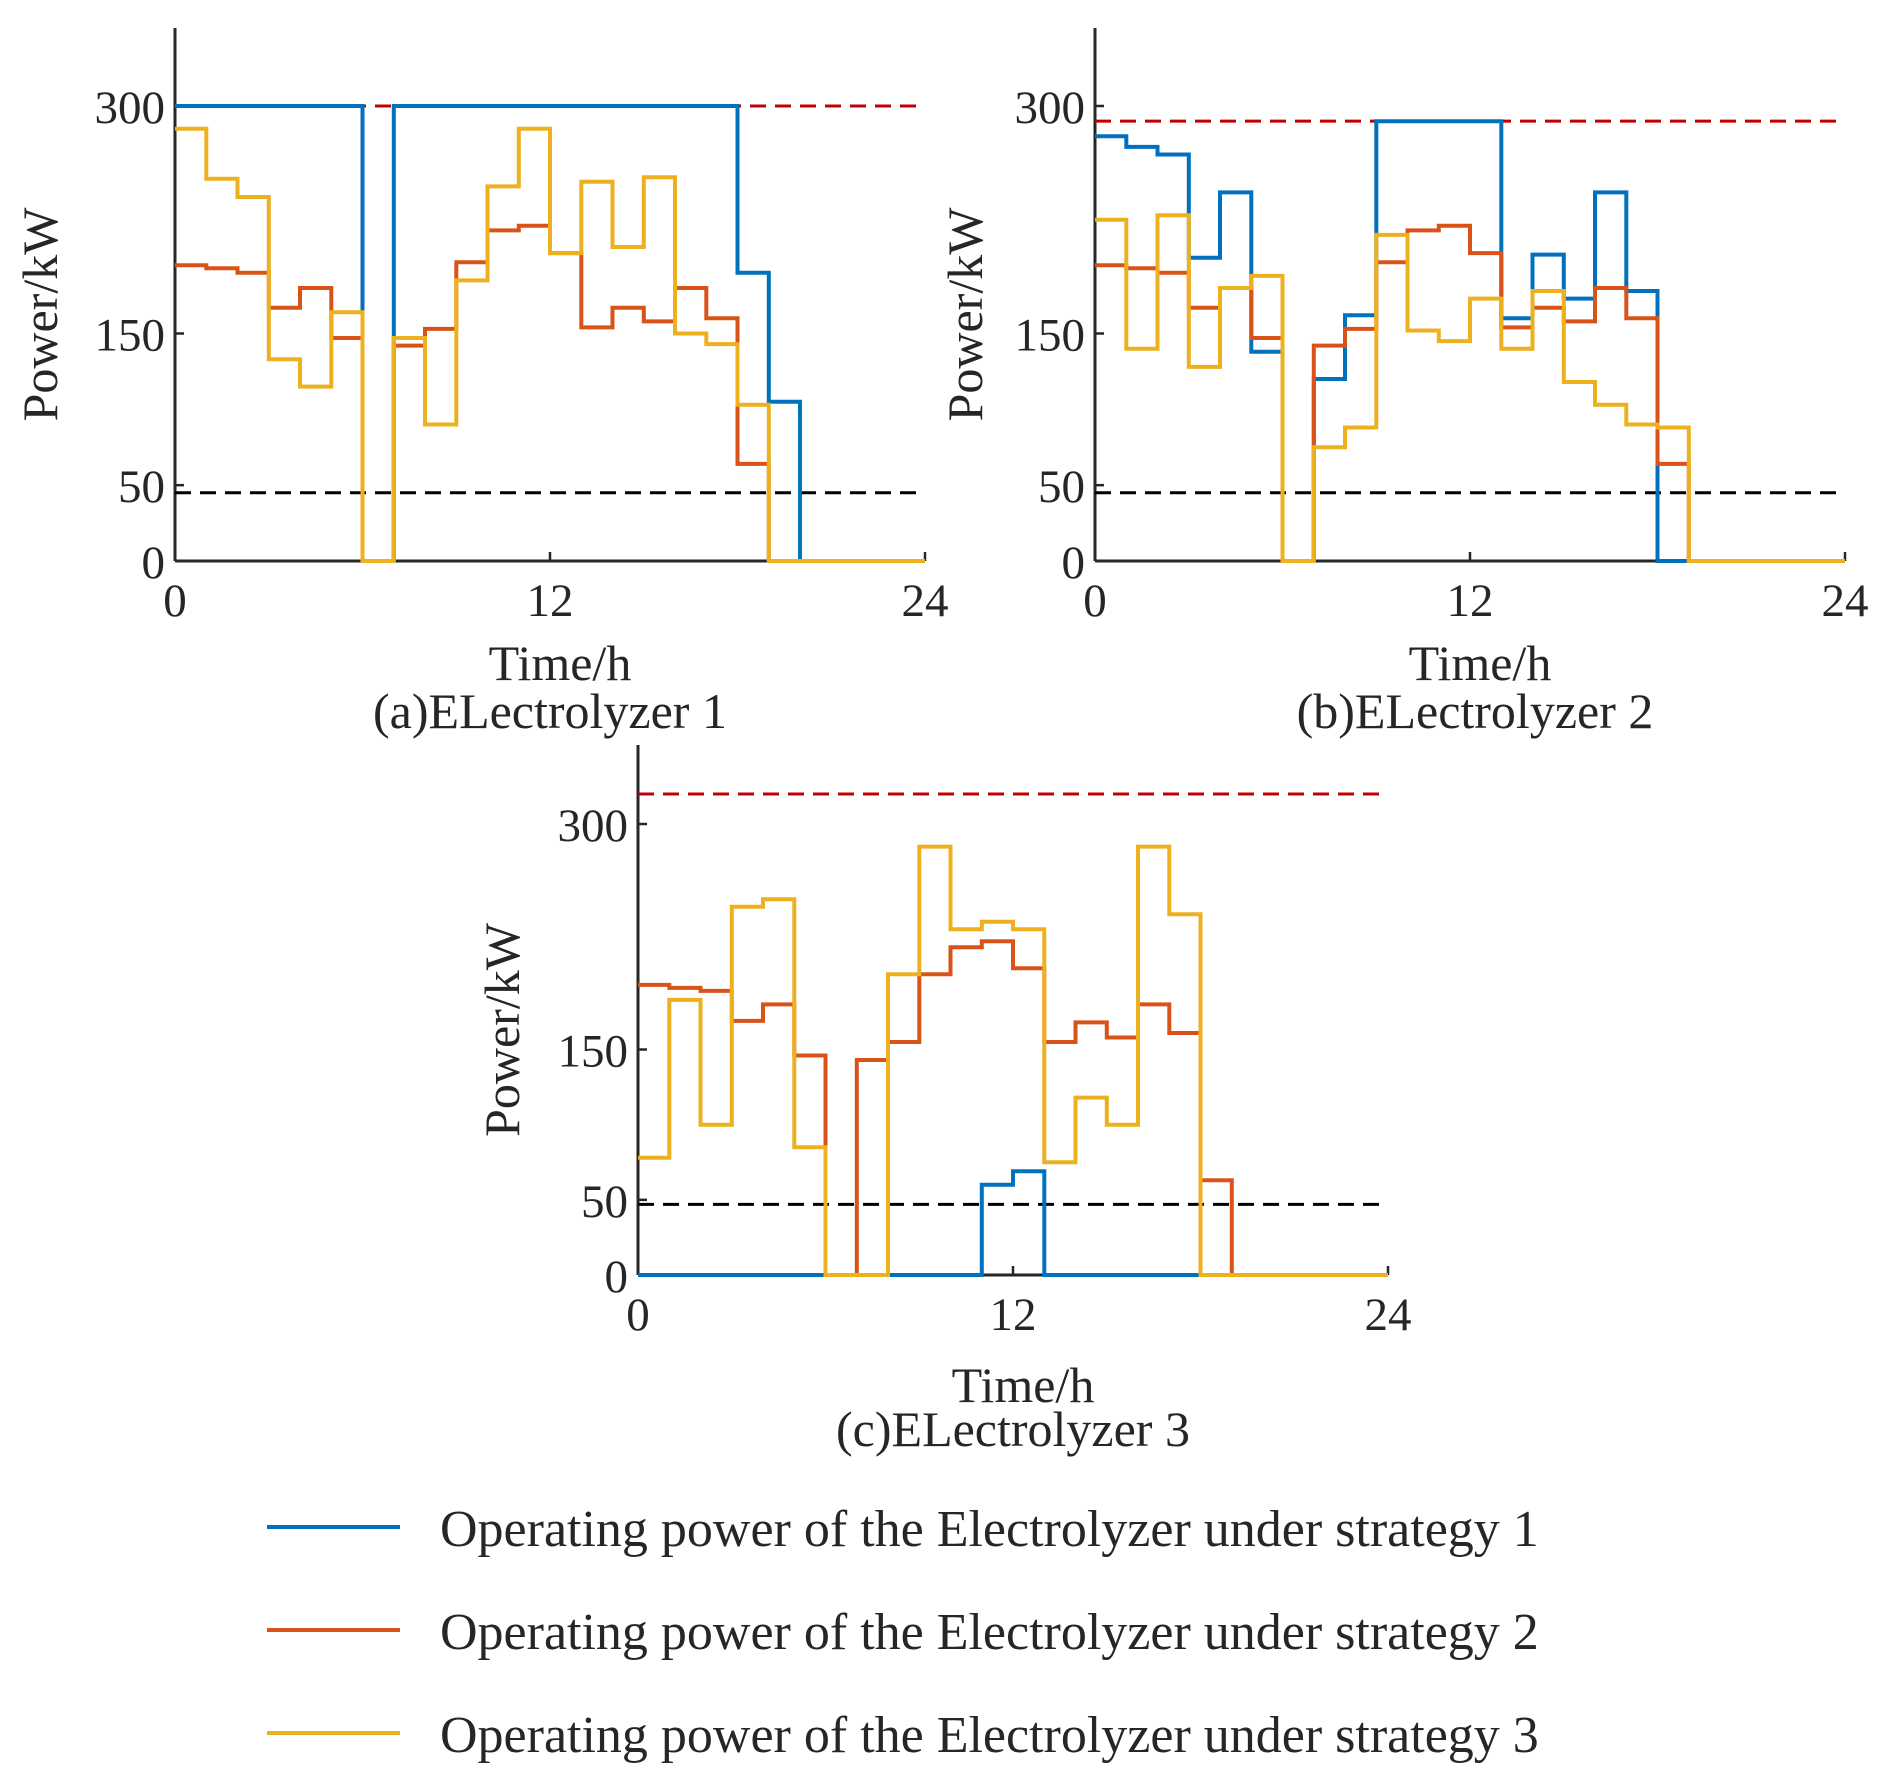 Image resolution: width=1882 pixels, height=1777 pixels. I want to click on panel-caption: (c)ELectrolyzer 3, so click(1013, 1429).